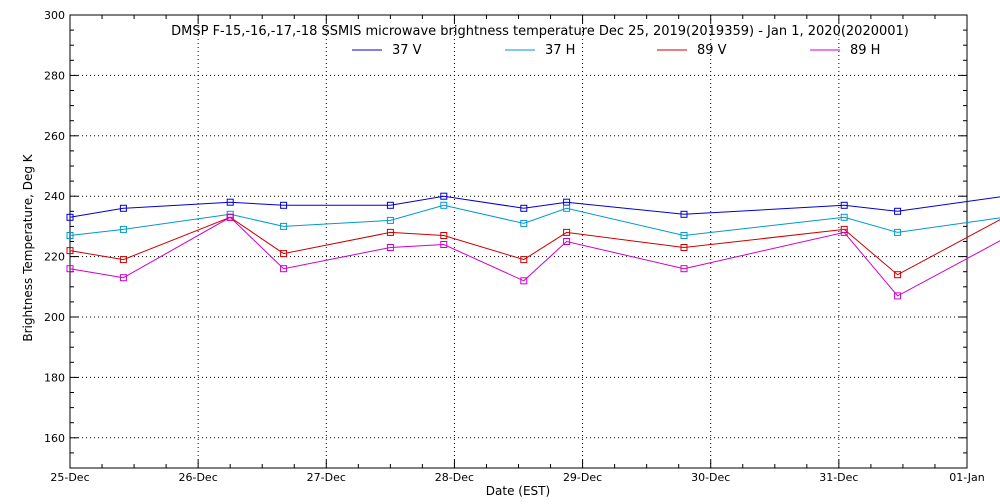 The image size is (1000, 504). Describe the element at coordinates (712, 50) in the screenshot. I see `legend-label: 89 V` at that location.